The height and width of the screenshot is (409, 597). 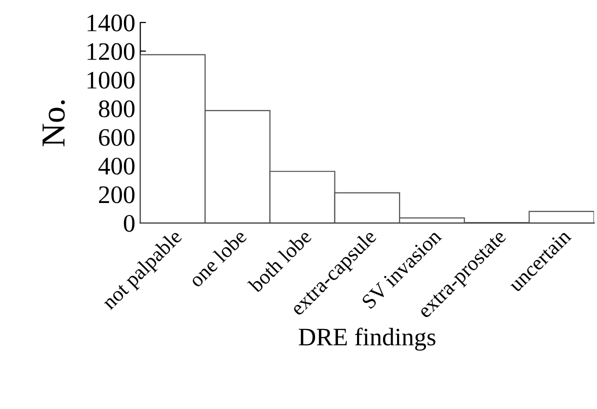 I want to click on y-tick-label: 1400, so click(x=111, y=23).